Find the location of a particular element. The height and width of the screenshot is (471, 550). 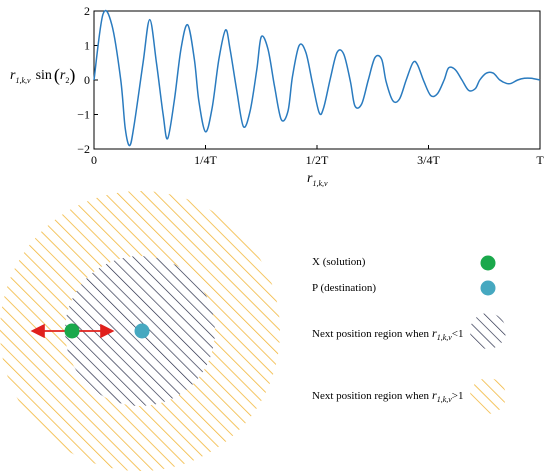

x-ticks: 0 1/4T 1/2T 3/4T T is located at coordinates (317, 156).